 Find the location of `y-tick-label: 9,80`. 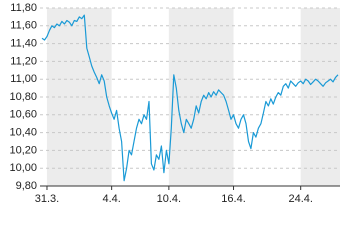

y-tick-label: 9,80 is located at coordinates (26, 186).